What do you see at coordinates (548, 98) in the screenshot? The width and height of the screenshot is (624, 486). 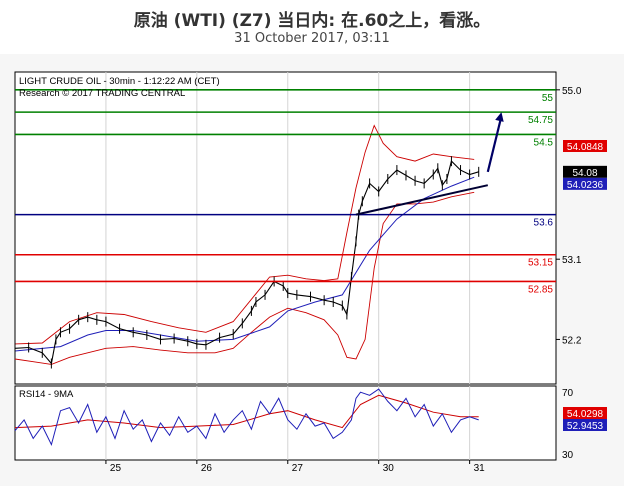 I see `resistance-3-label: 55` at bounding box center [548, 98].